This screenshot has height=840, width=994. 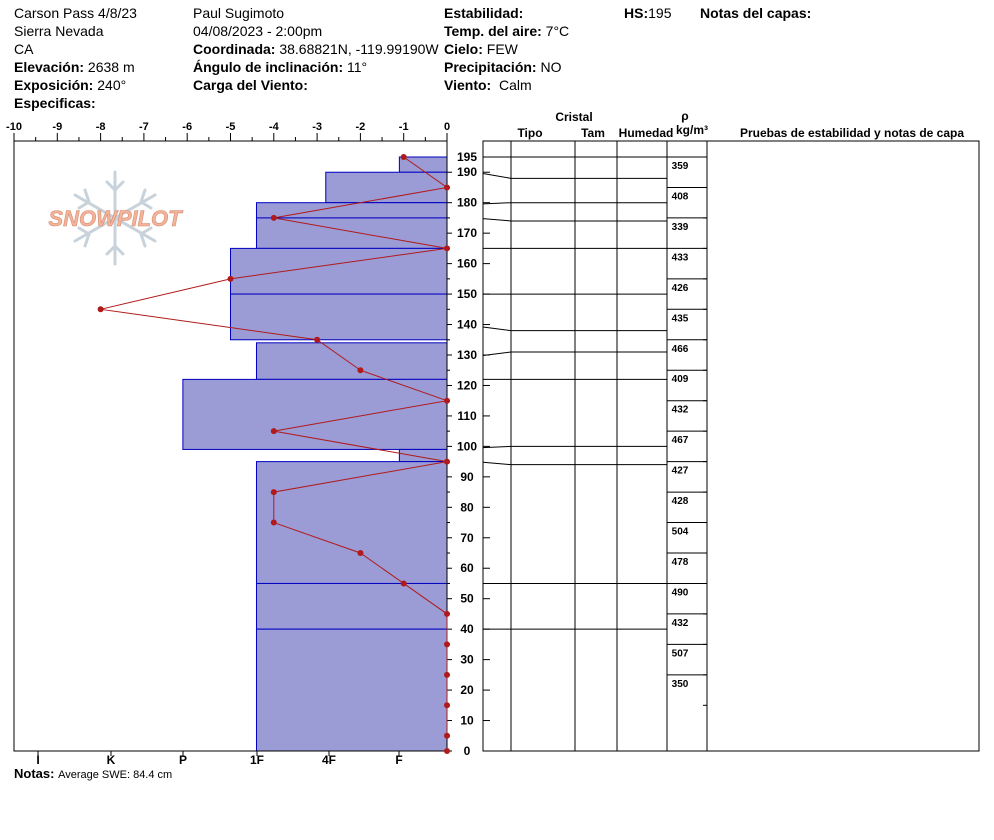 What do you see at coordinates (447, 127) in the screenshot?
I see `temp-tick-label: 0` at bounding box center [447, 127].